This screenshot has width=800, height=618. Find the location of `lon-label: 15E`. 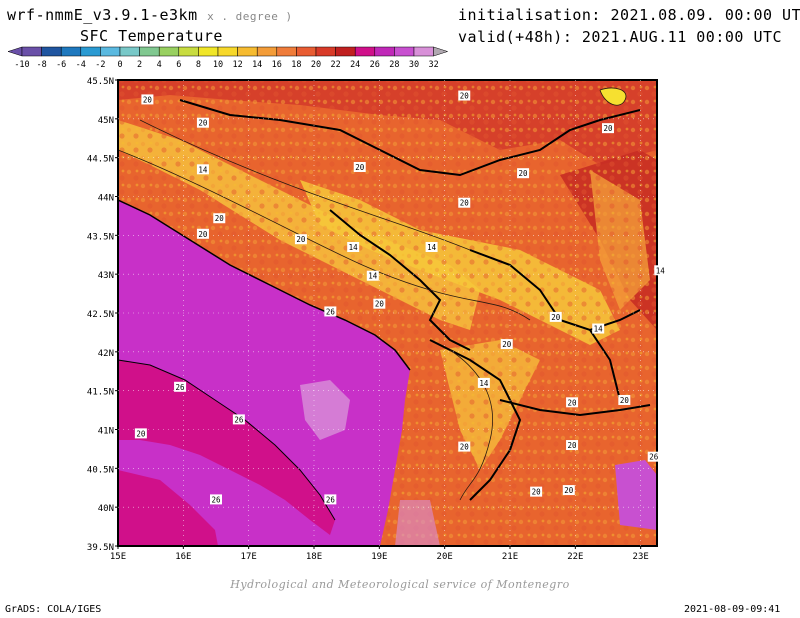

lon-label: 15E is located at coordinates (118, 557).